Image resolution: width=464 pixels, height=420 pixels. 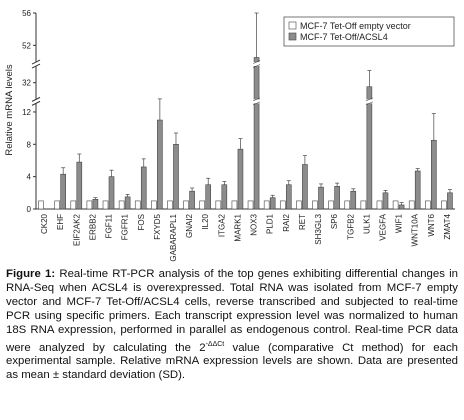 What do you see at coordinates (29, 177) in the screenshot?
I see `y-tick-label: 4` at bounding box center [29, 177].